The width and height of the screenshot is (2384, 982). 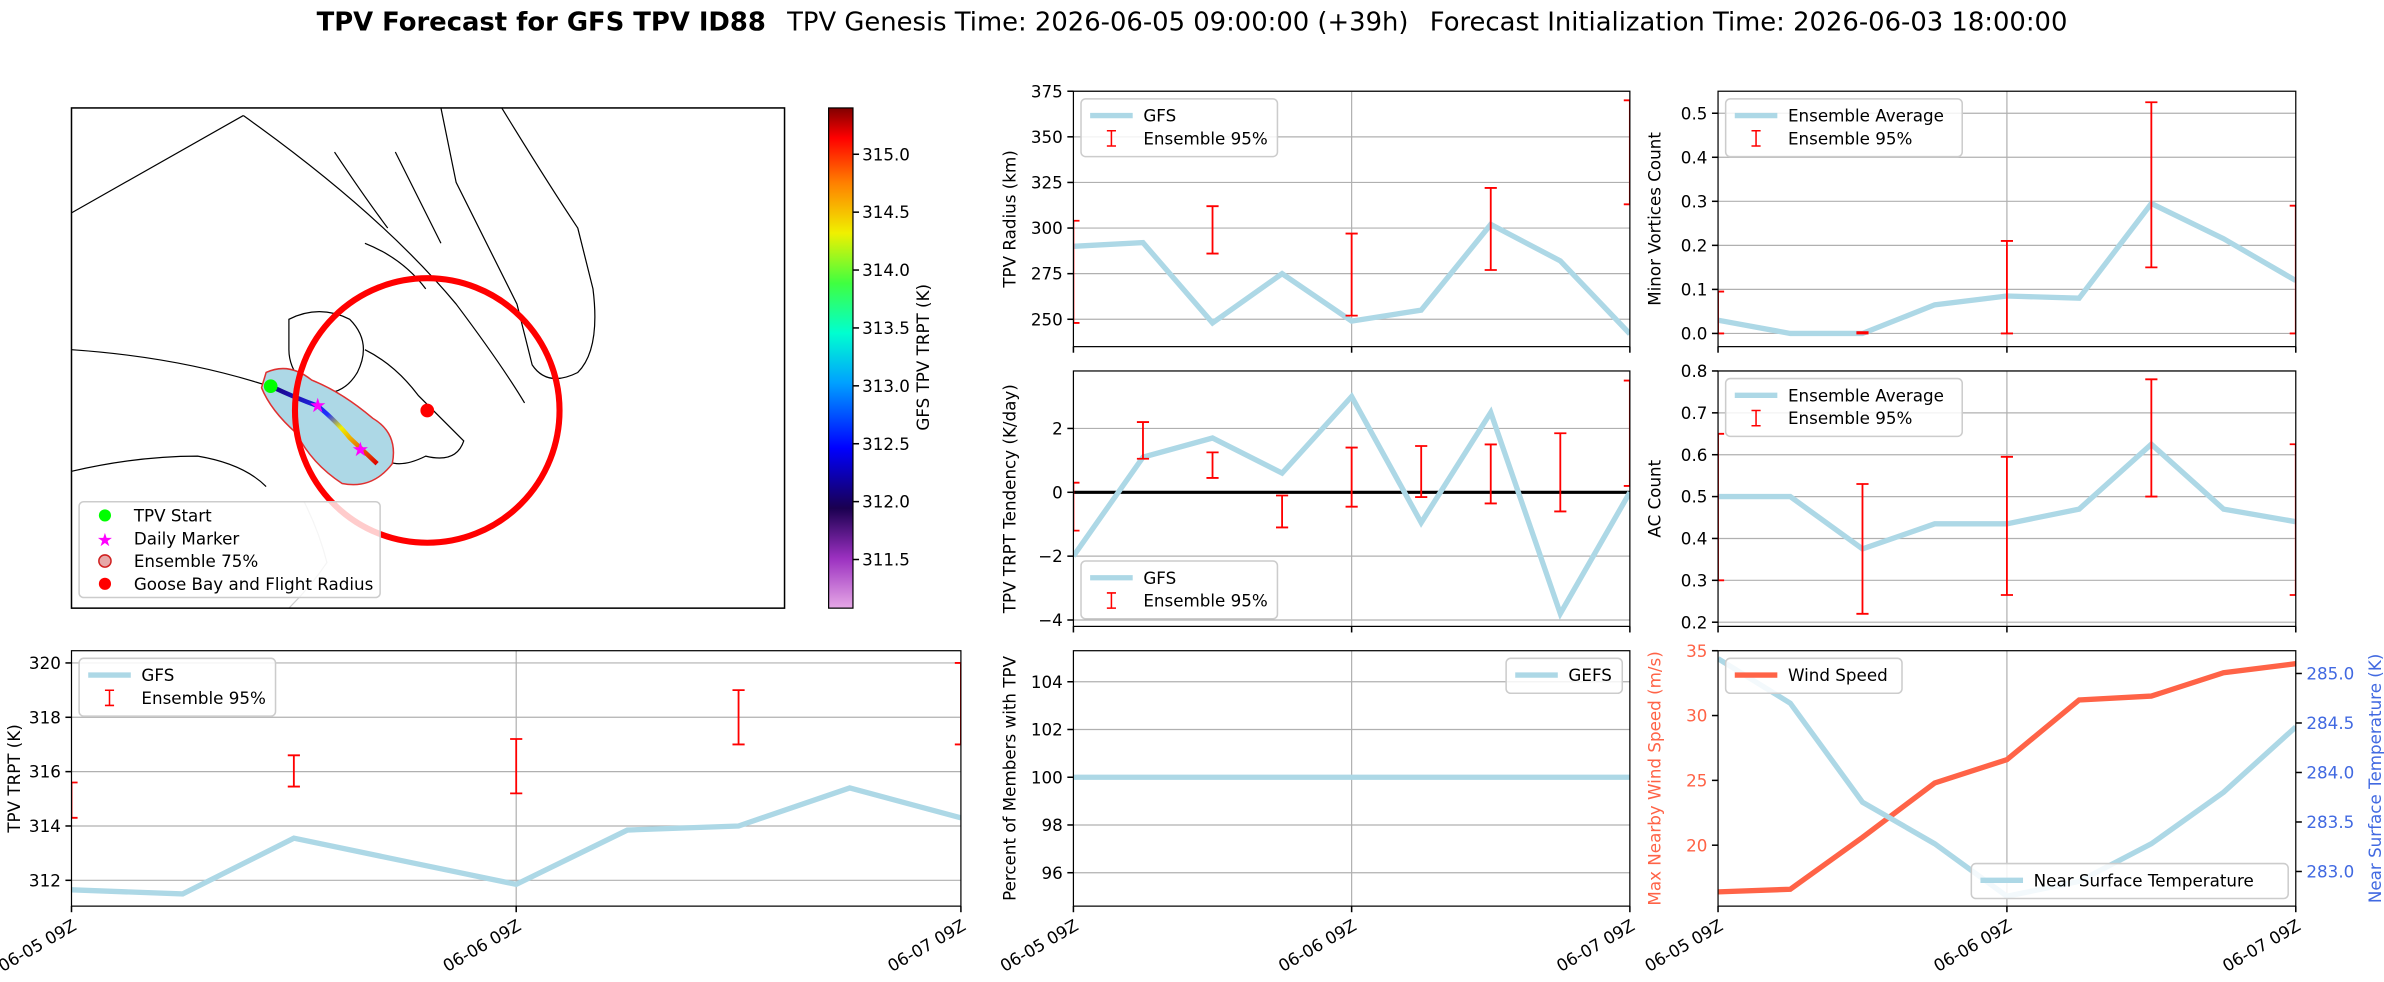 What do you see at coordinates (45, 717) in the screenshot?
I see `y-tick-label: 318` at bounding box center [45, 717].